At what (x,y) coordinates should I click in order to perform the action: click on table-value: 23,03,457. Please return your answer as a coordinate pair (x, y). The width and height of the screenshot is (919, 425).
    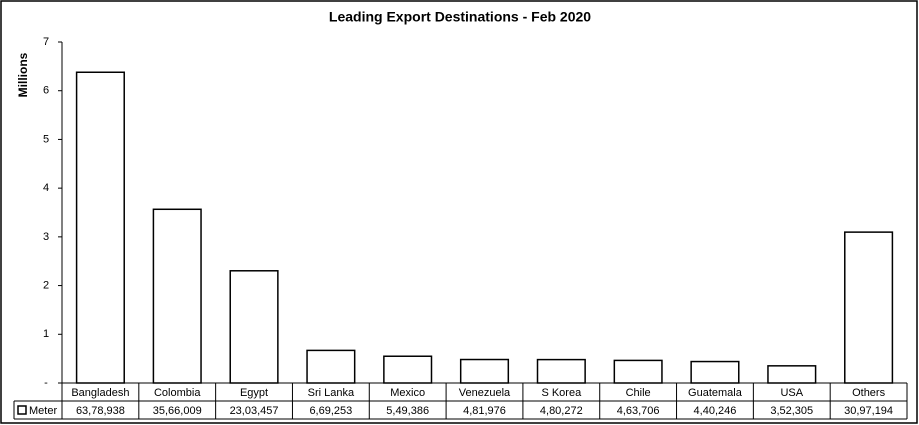
    Looking at the image, I should click on (254, 411).